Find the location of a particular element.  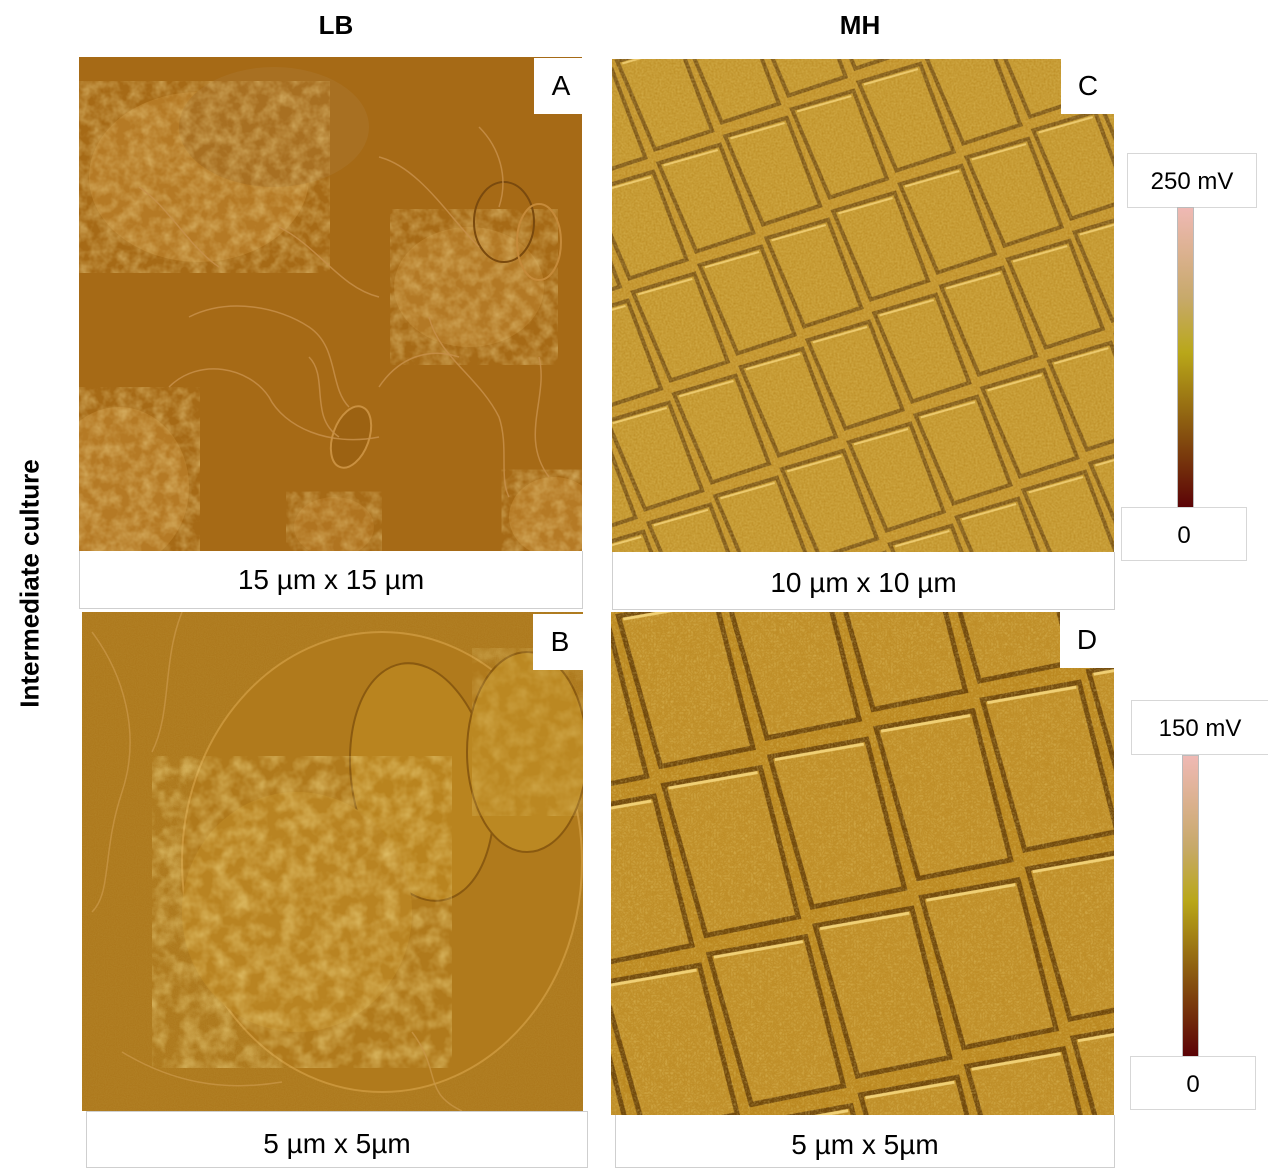

cell-cluster-bottom-left is located at coordinates (134, 476).